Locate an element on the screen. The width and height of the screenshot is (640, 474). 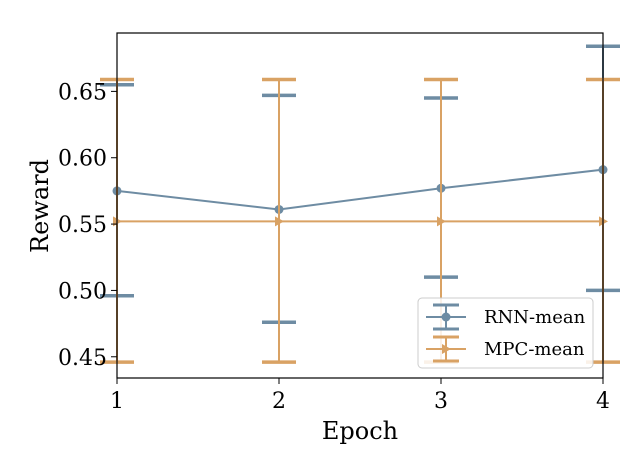
legend-entry-RNN-mean: RNN-mean is located at coordinates (506, 317).